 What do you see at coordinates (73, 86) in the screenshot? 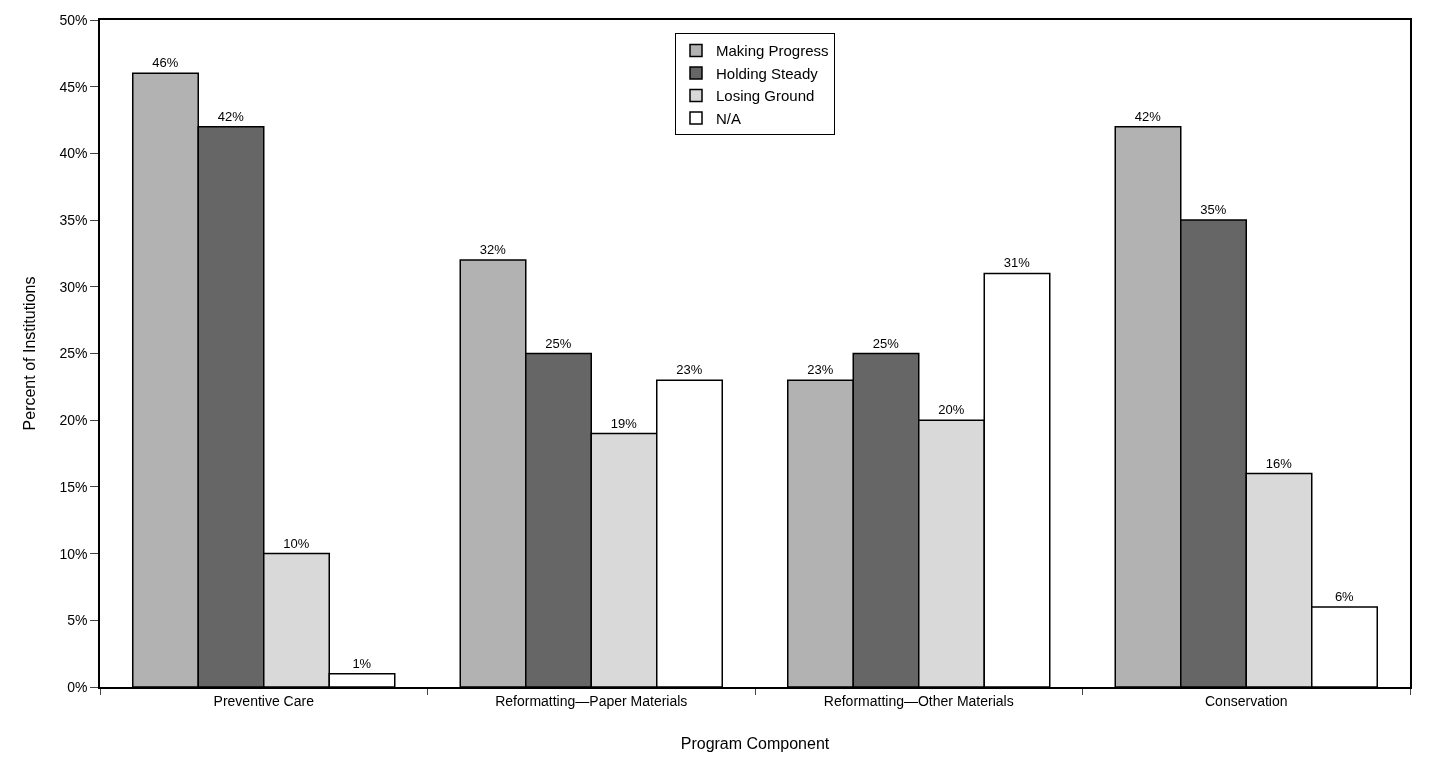
I see `y-tick-label: 45%` at bounding box center [73, 86].